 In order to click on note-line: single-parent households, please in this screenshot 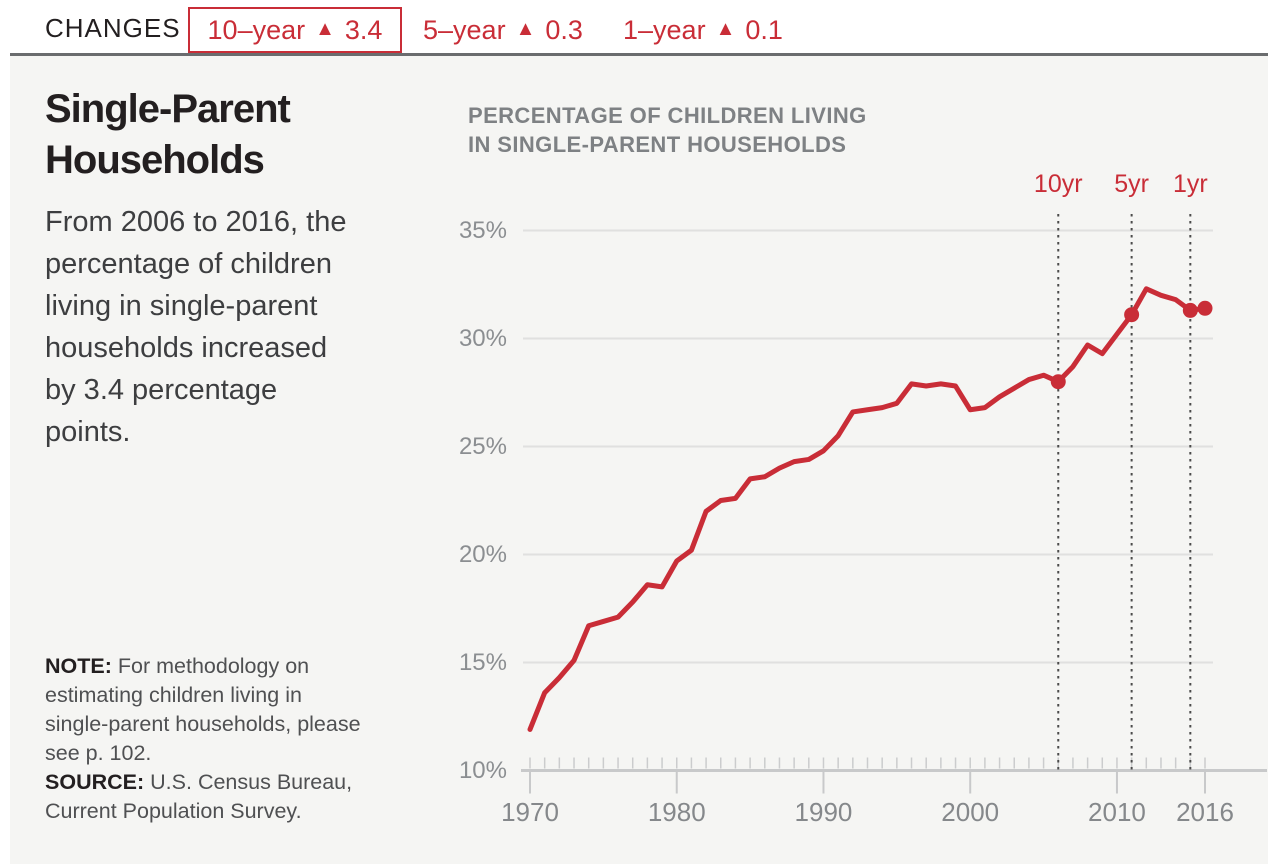, I will do `click(203, 724)`.